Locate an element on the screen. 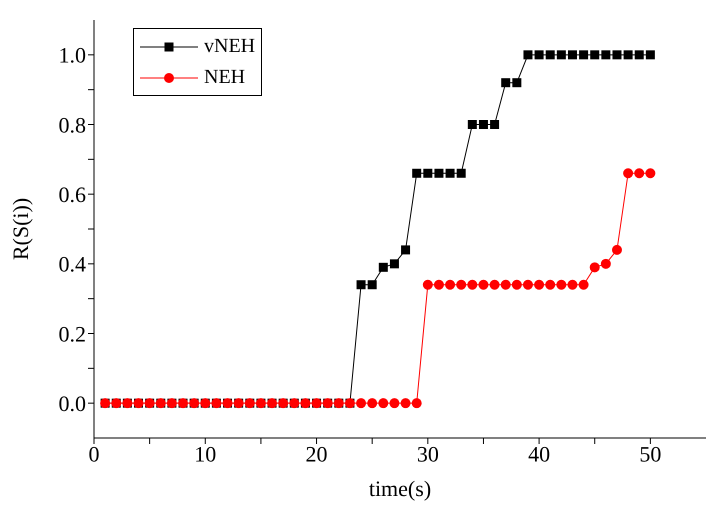 This screenshot has height=520, width=716. y-tick-label: 0.8 is located at coordinates (72, 125).